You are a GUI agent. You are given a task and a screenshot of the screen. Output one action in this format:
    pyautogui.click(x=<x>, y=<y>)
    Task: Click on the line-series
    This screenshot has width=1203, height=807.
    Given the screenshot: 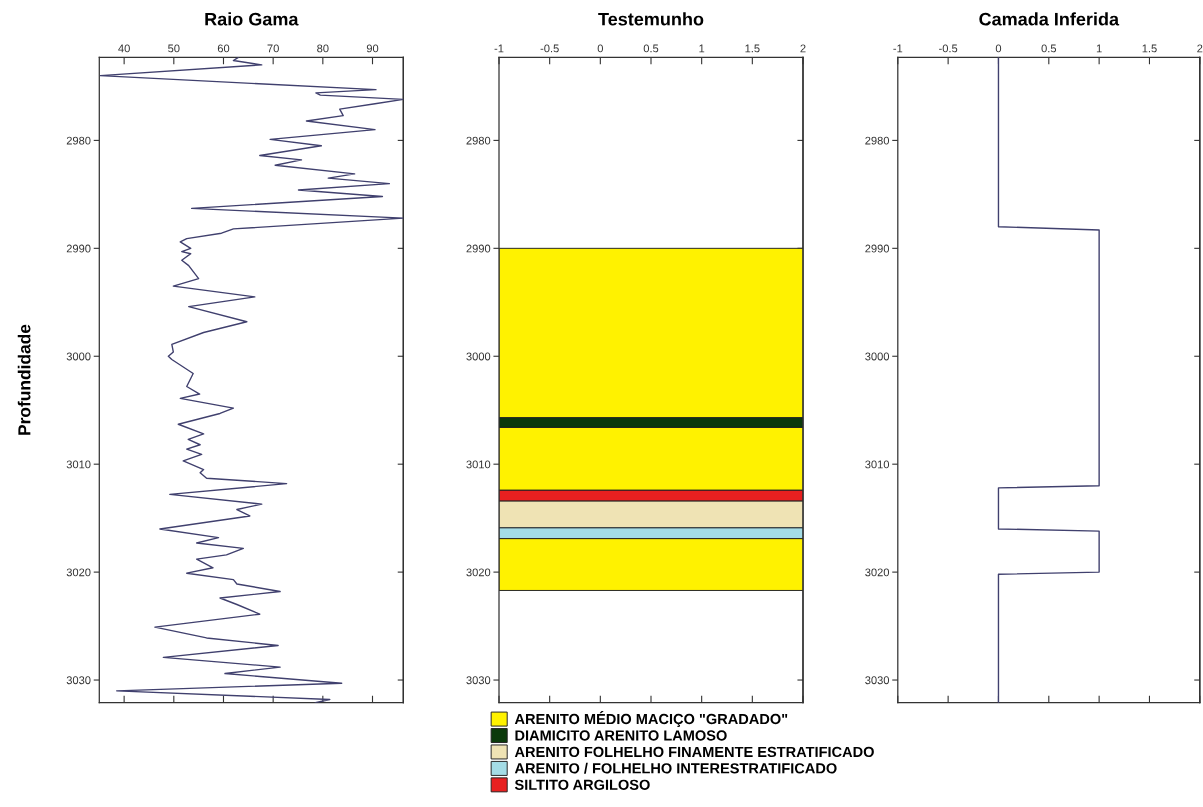 What is the action you would take?
    pyautogui.click(x=1048, y=380)
    